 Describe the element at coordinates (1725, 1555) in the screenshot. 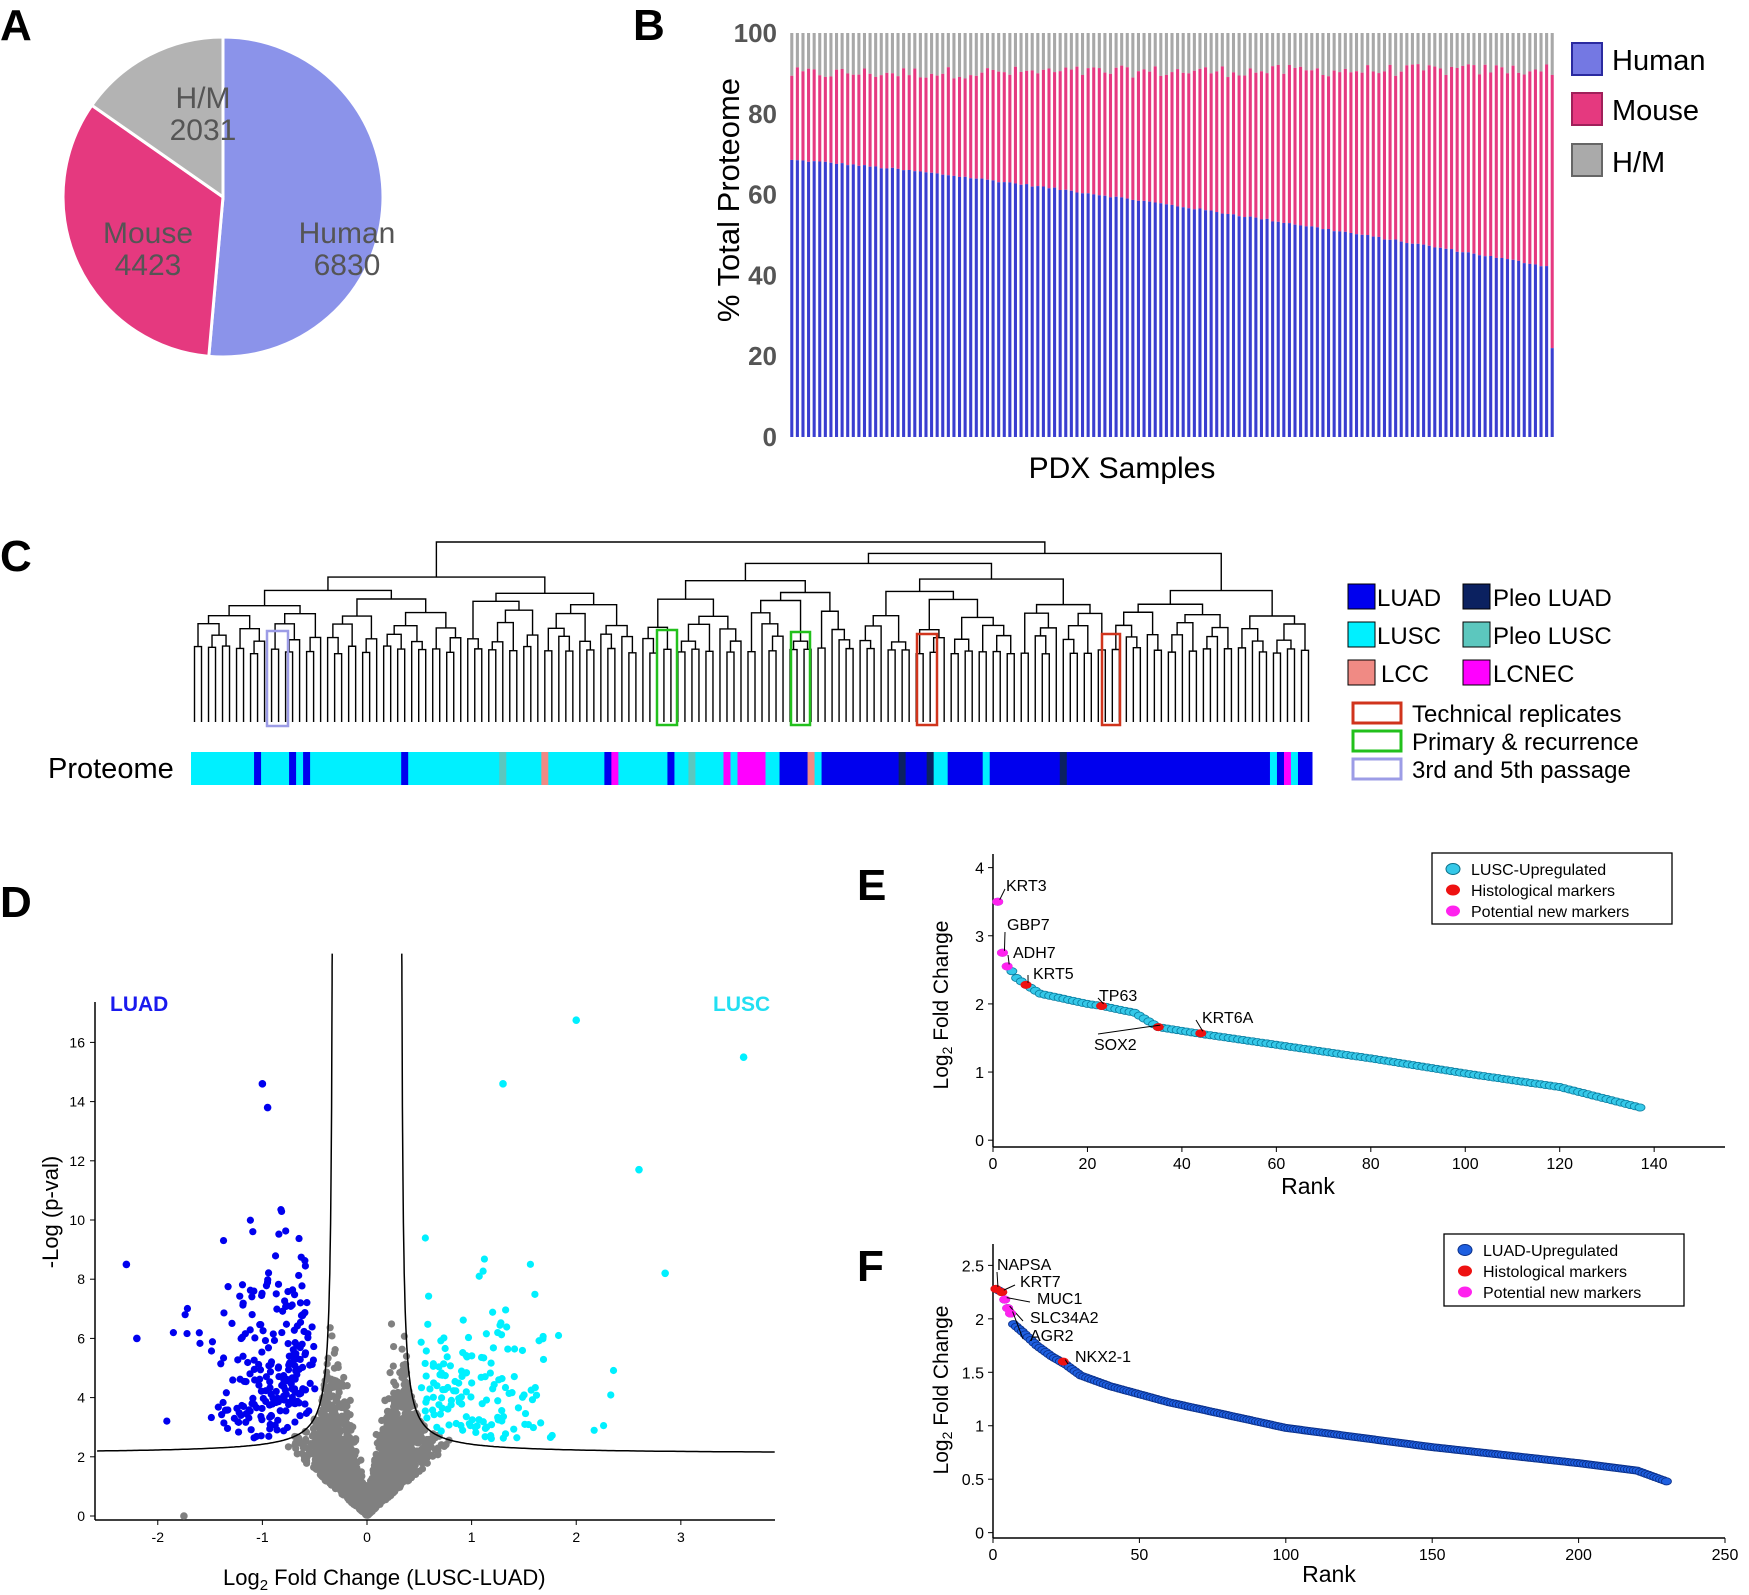

I see `x-tick-label: 250` at that location.